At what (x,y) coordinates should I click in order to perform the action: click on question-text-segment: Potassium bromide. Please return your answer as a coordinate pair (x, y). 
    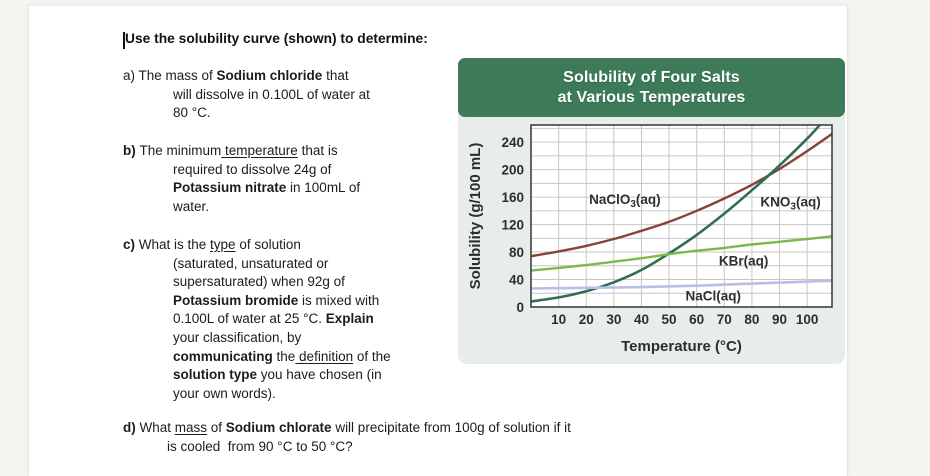
    Looking at the image, I should click on (236, 300).